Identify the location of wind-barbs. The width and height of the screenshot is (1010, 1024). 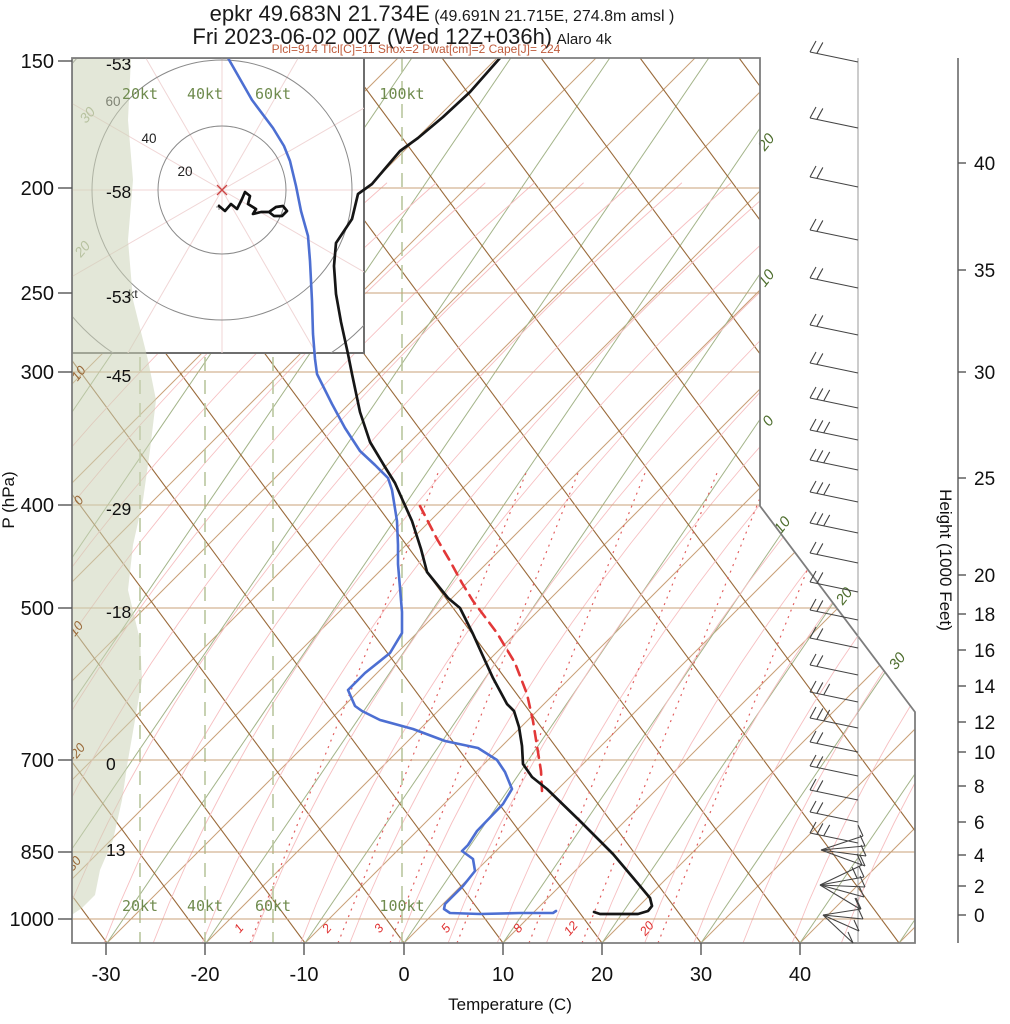
(838, 492).